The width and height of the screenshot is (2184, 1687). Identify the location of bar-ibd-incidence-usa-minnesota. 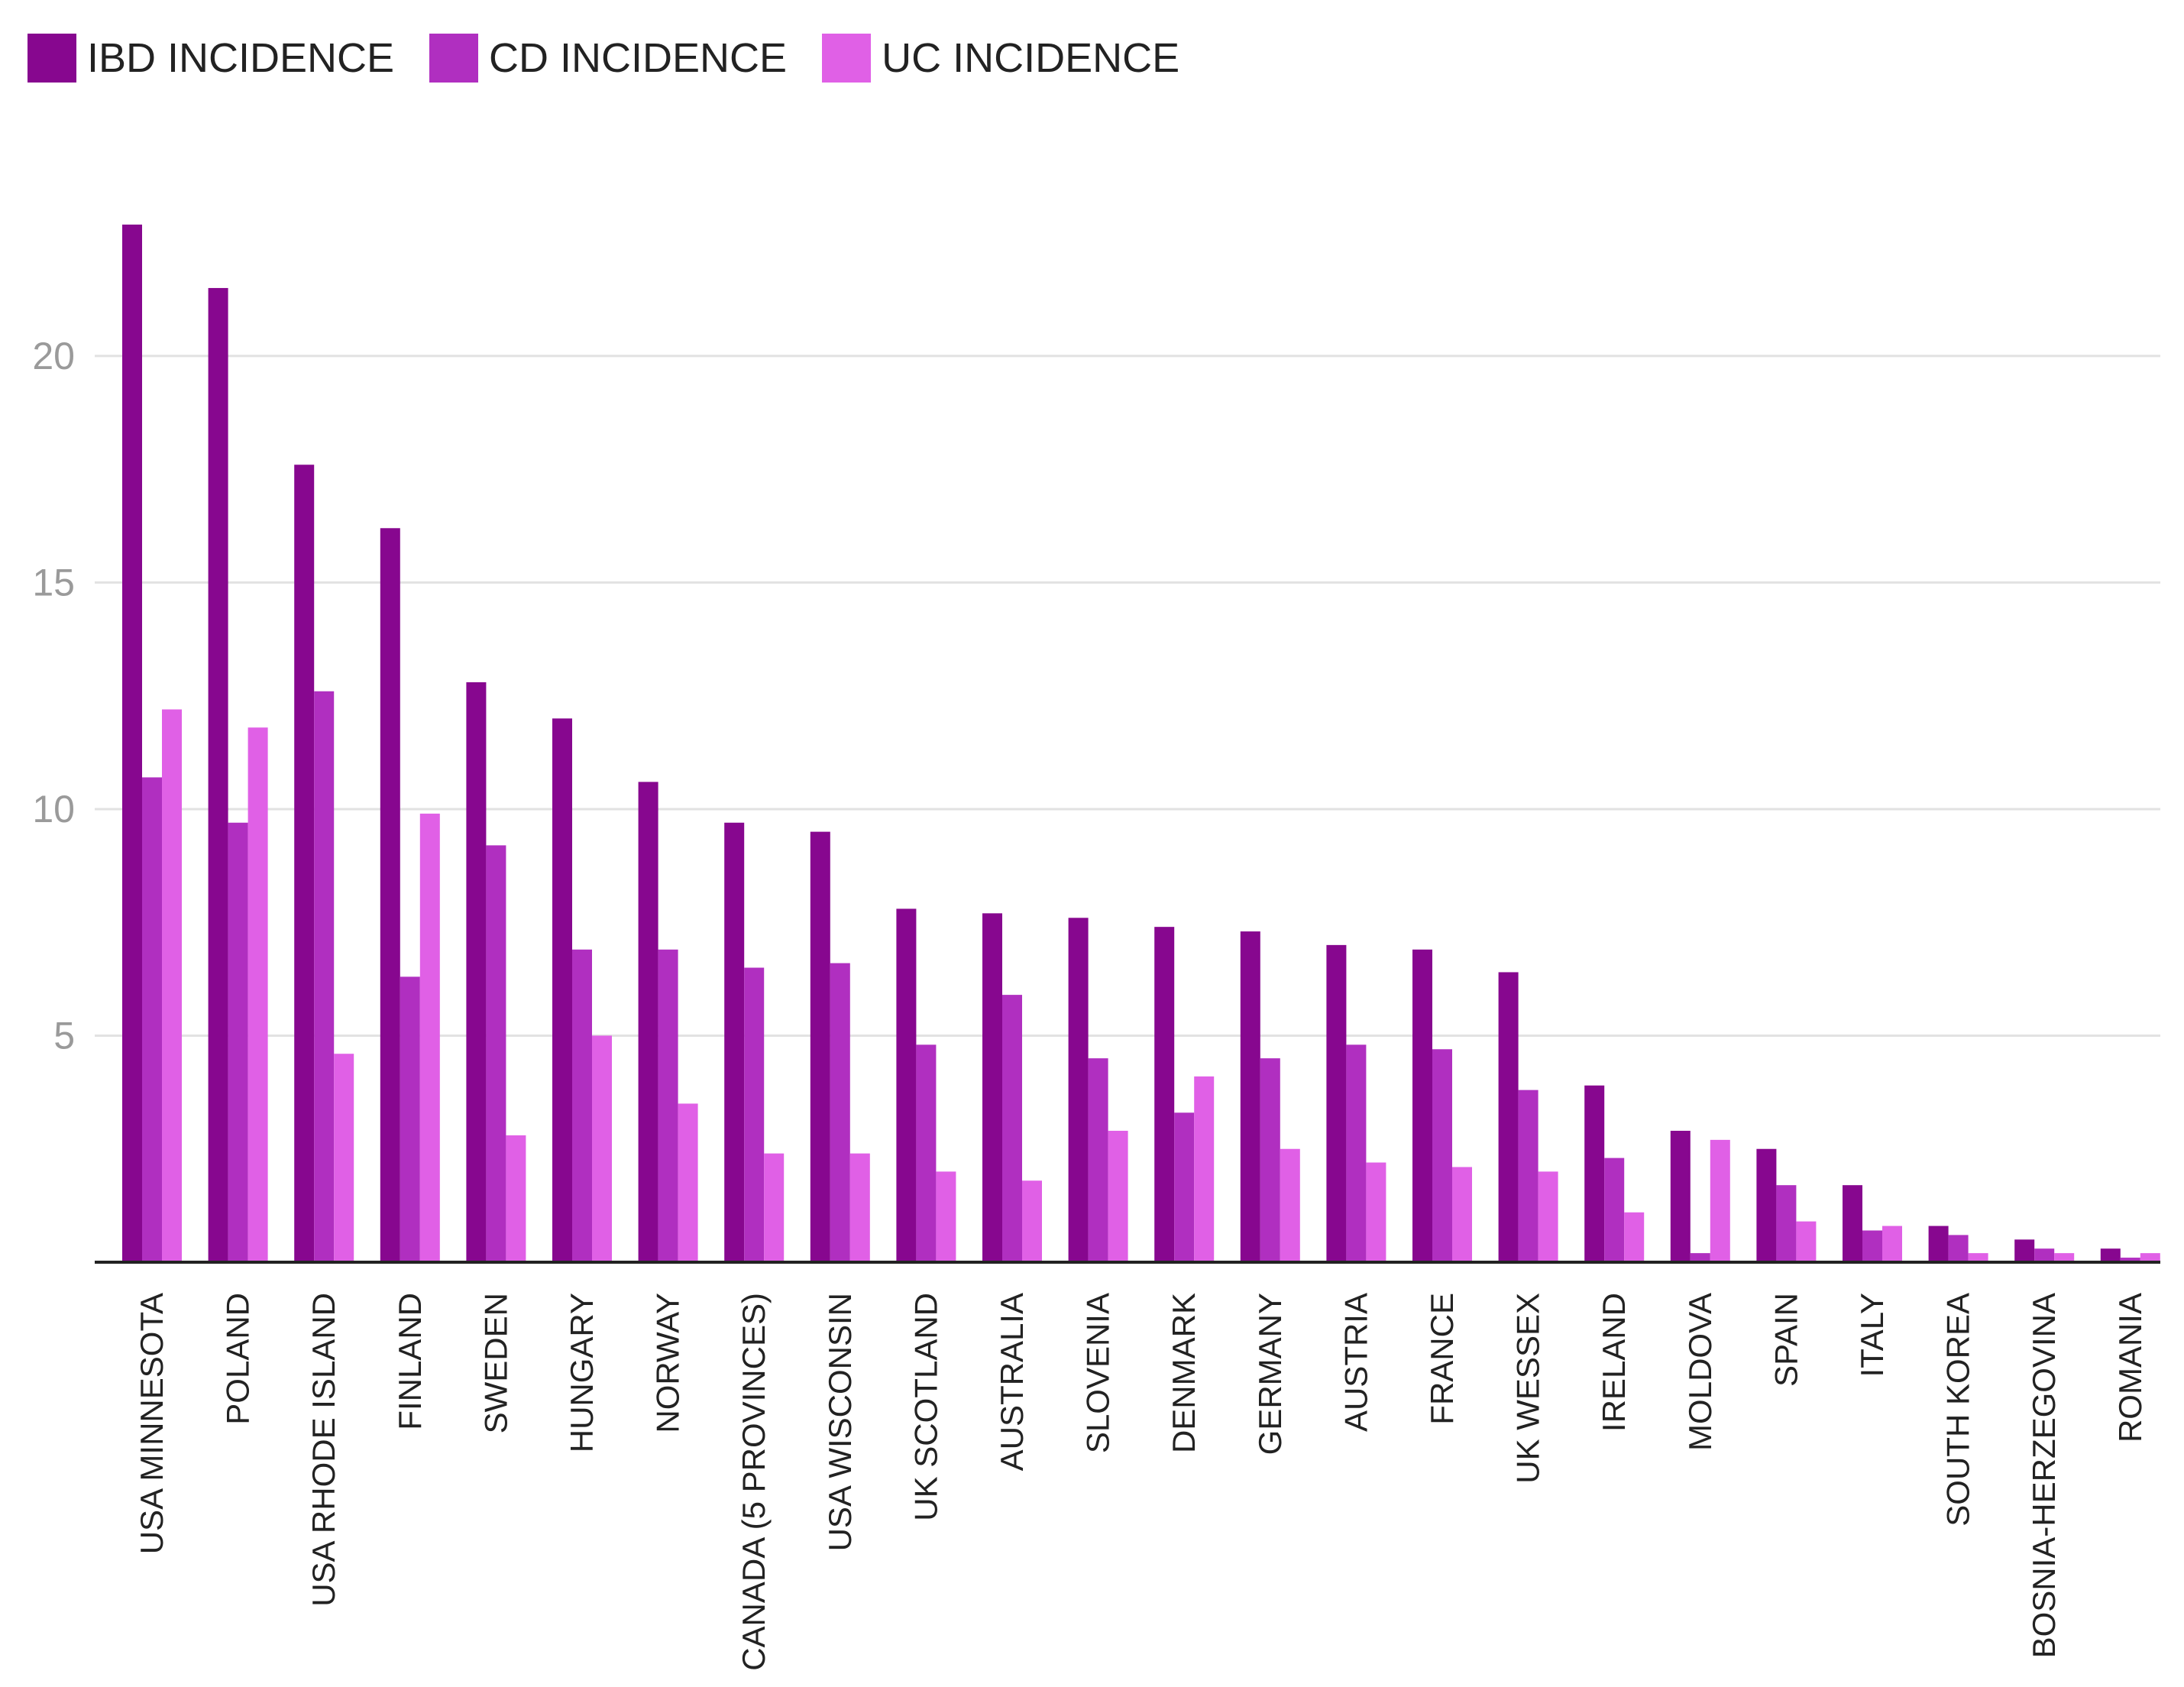
(132, 743).